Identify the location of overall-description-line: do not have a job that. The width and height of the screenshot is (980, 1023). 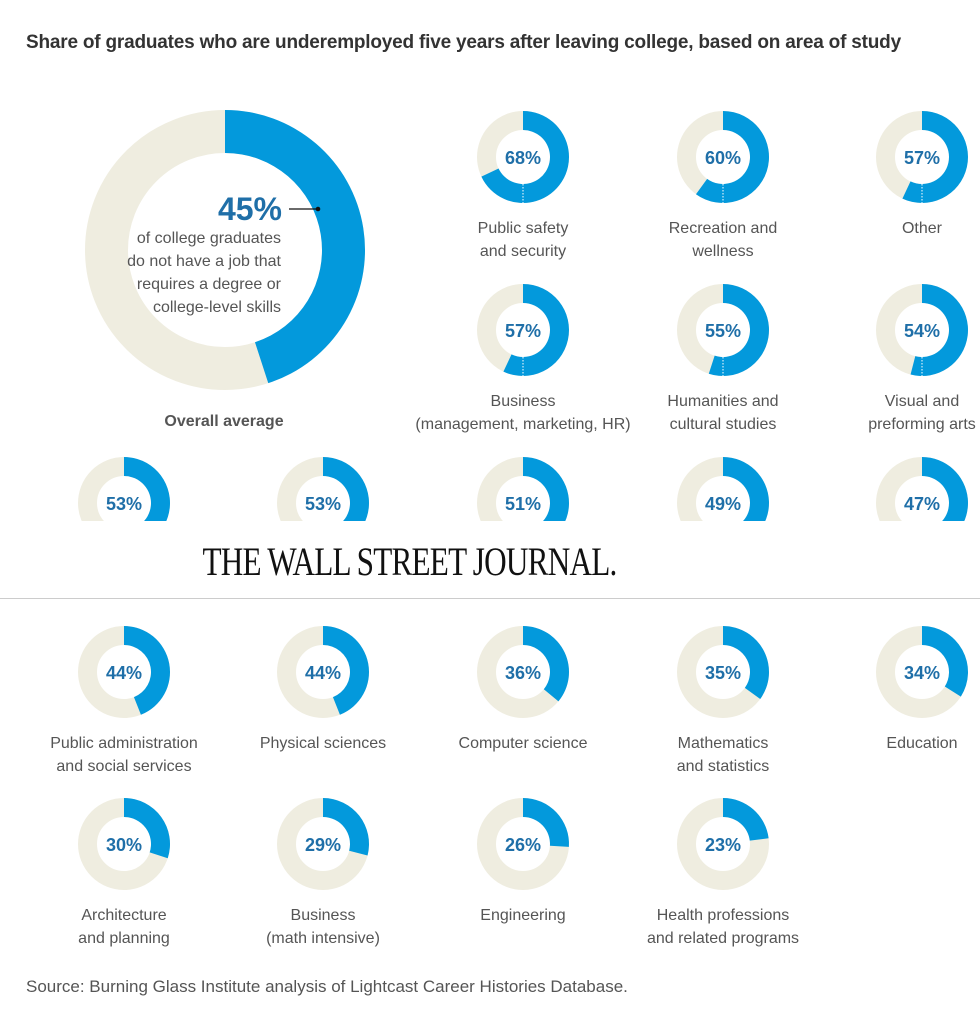
(204, 261).